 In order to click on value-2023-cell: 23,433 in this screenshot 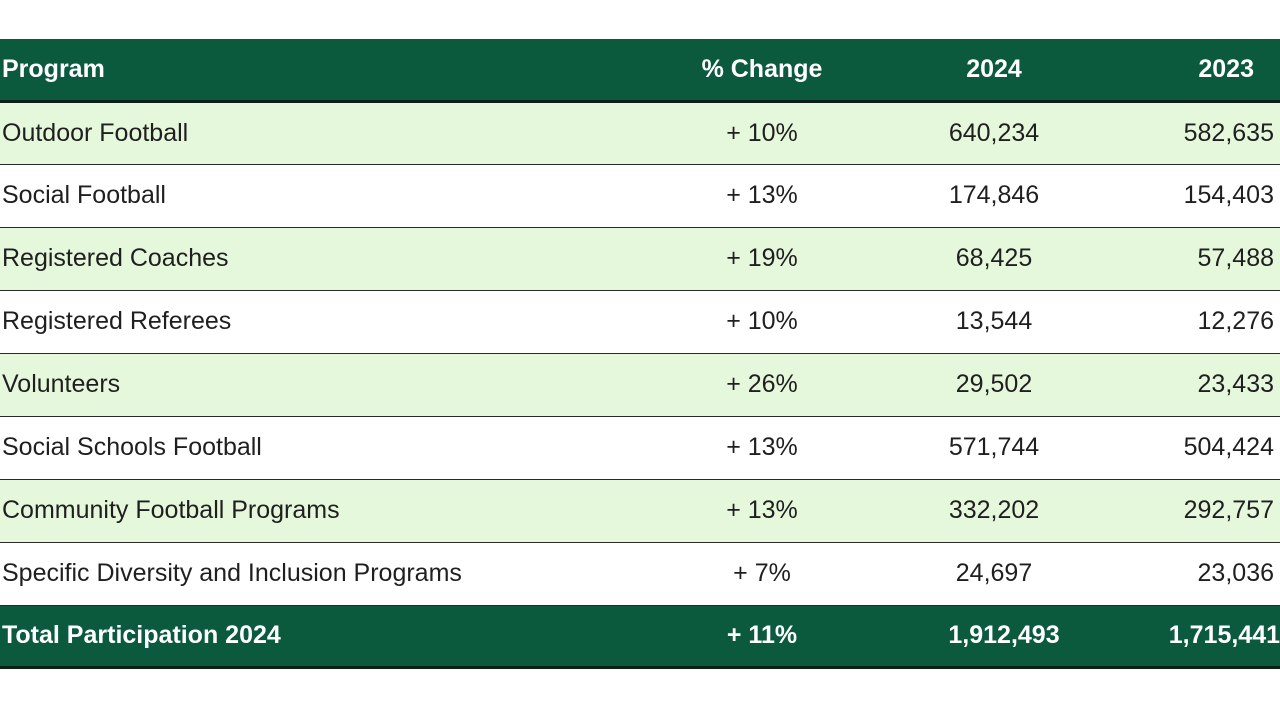, I will do `click(1193, 385)`.